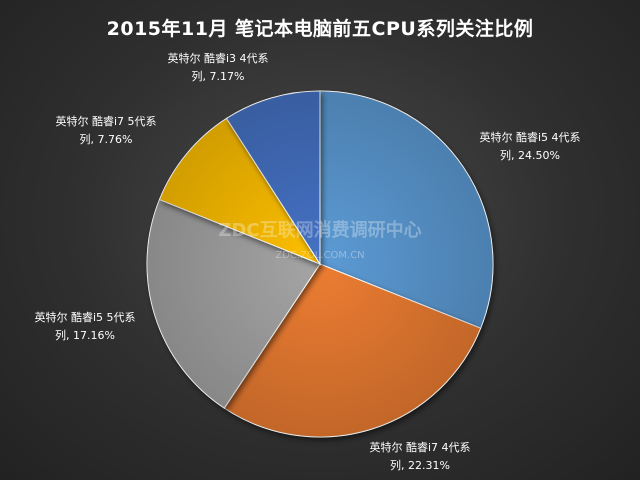  What do you see at coordinates (319, 230) in the screenshot?
I see `watermark-line1: ZDC互联网消费调研中心` at bounding box center [319, 230].